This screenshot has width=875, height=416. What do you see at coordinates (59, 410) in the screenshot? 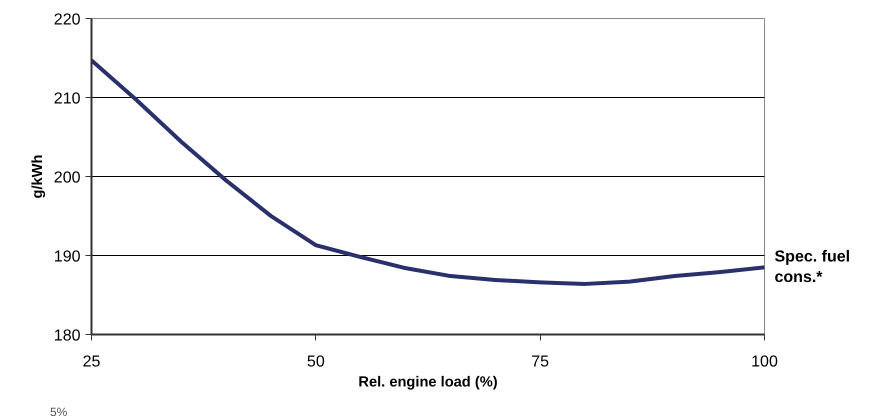
I see `text: 5%` at bounding box center [59, 410].